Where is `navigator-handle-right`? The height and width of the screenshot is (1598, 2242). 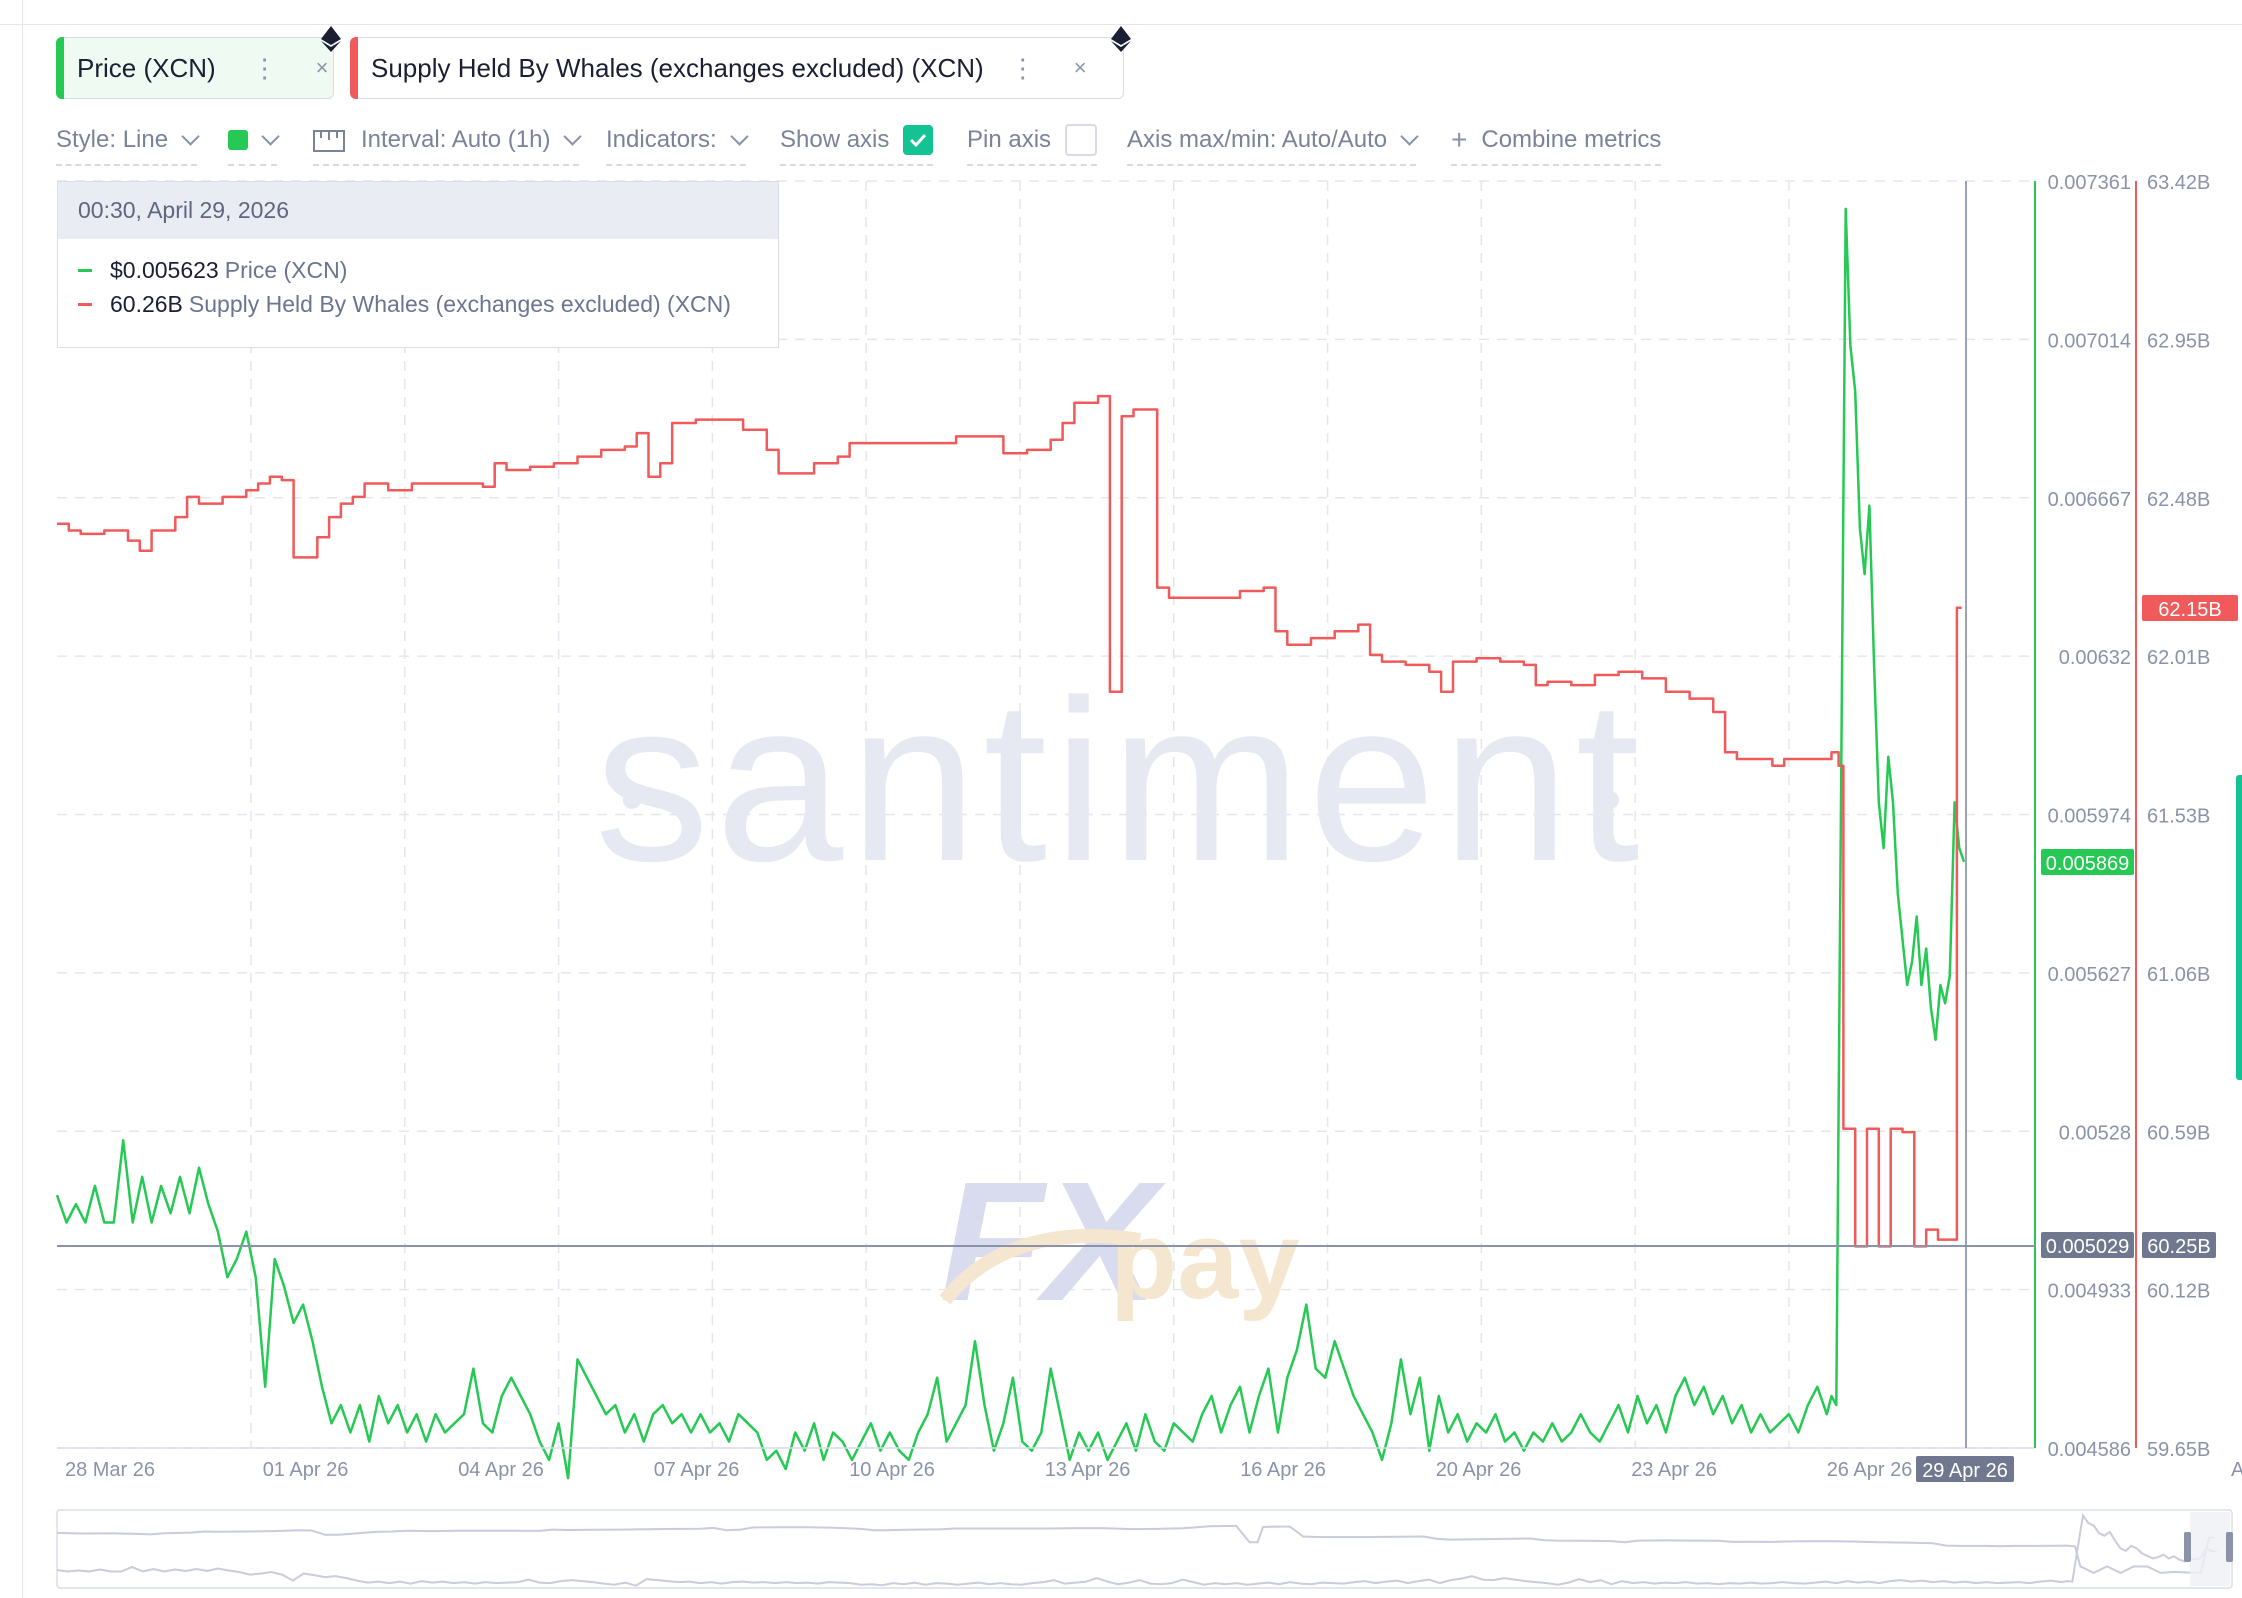
navigator-handle-right is located at coordinates (2229, 1547).